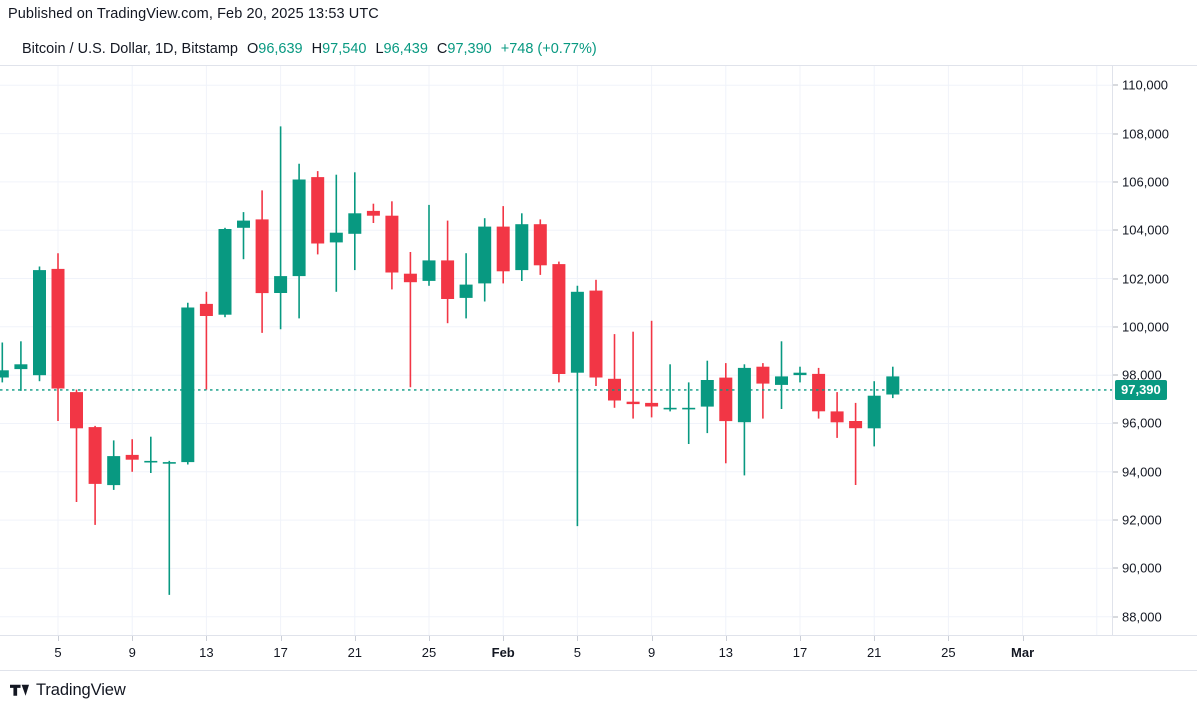 The image size is (1197, 720). What do you see at coordinates (1141, 389) in the screenshot?
I see `current-price-badge: 97,390` at bounding box center [1141, 389].